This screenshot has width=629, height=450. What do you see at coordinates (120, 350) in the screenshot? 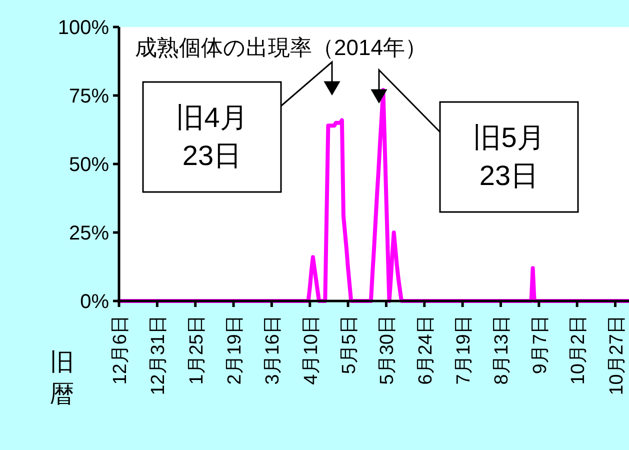
I see `x-tick-label: 12月6日` at bounding box center [120, 350].